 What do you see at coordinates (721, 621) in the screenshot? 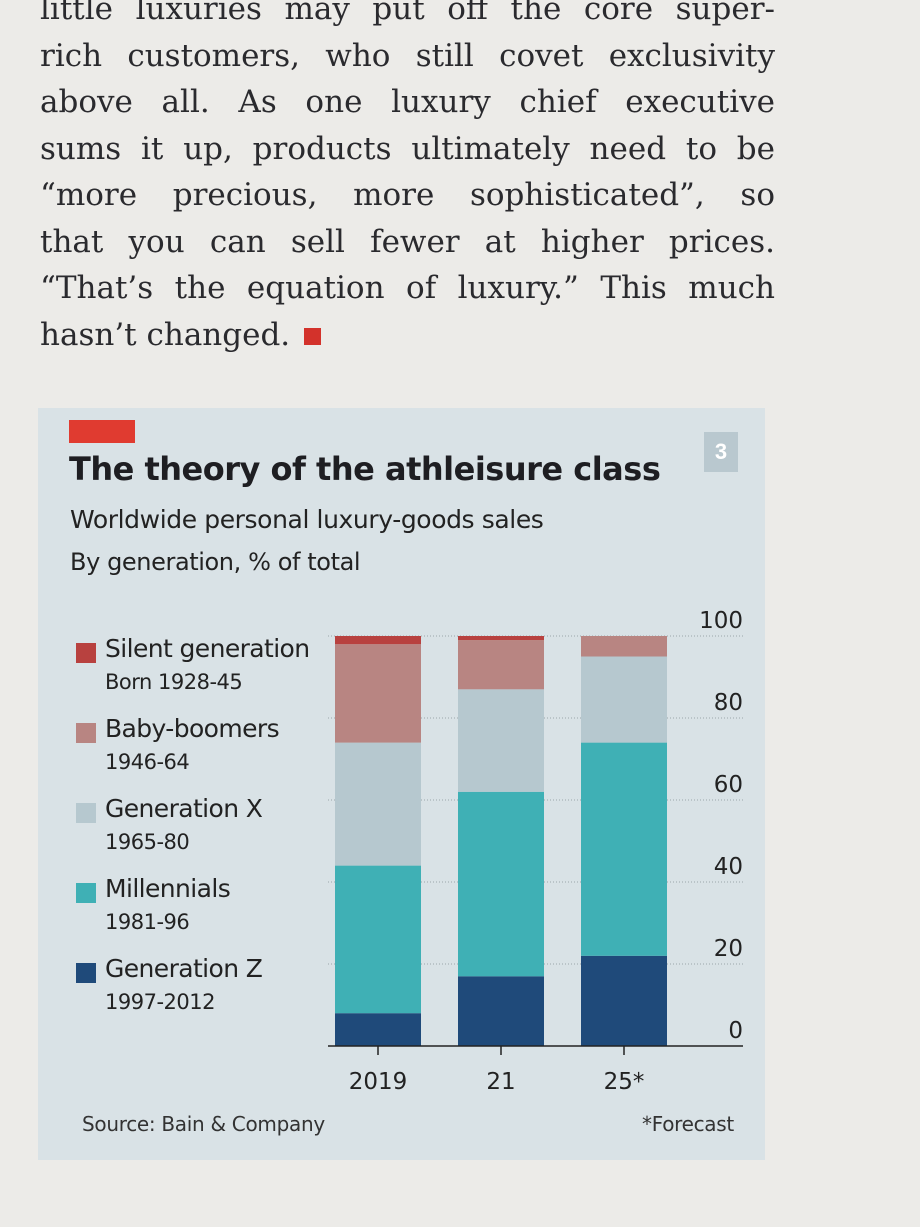
I see `y-tick-label: 100` at bounding box center [721, 621].